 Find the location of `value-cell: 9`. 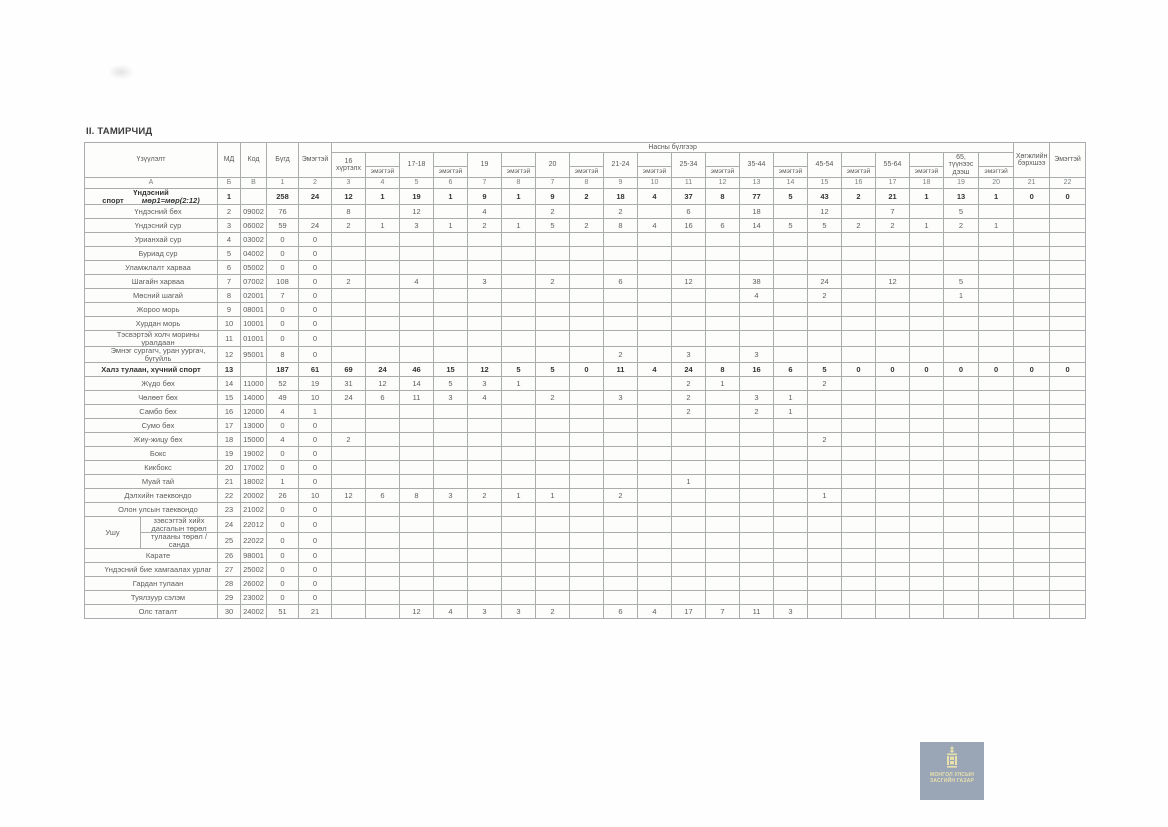

value-cell: 9 is located at coordinates (484, 196).